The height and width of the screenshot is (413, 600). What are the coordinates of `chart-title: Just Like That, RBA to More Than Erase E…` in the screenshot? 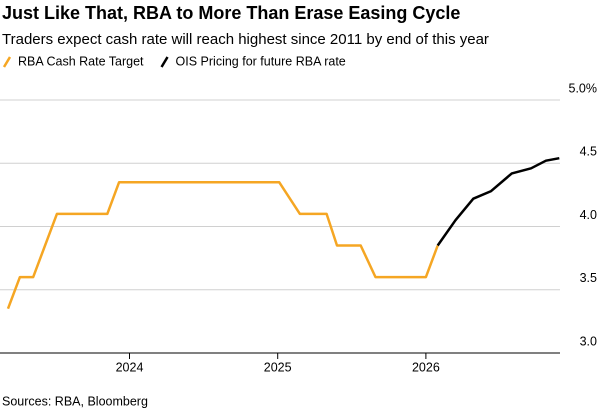 It's located at (231, 13).